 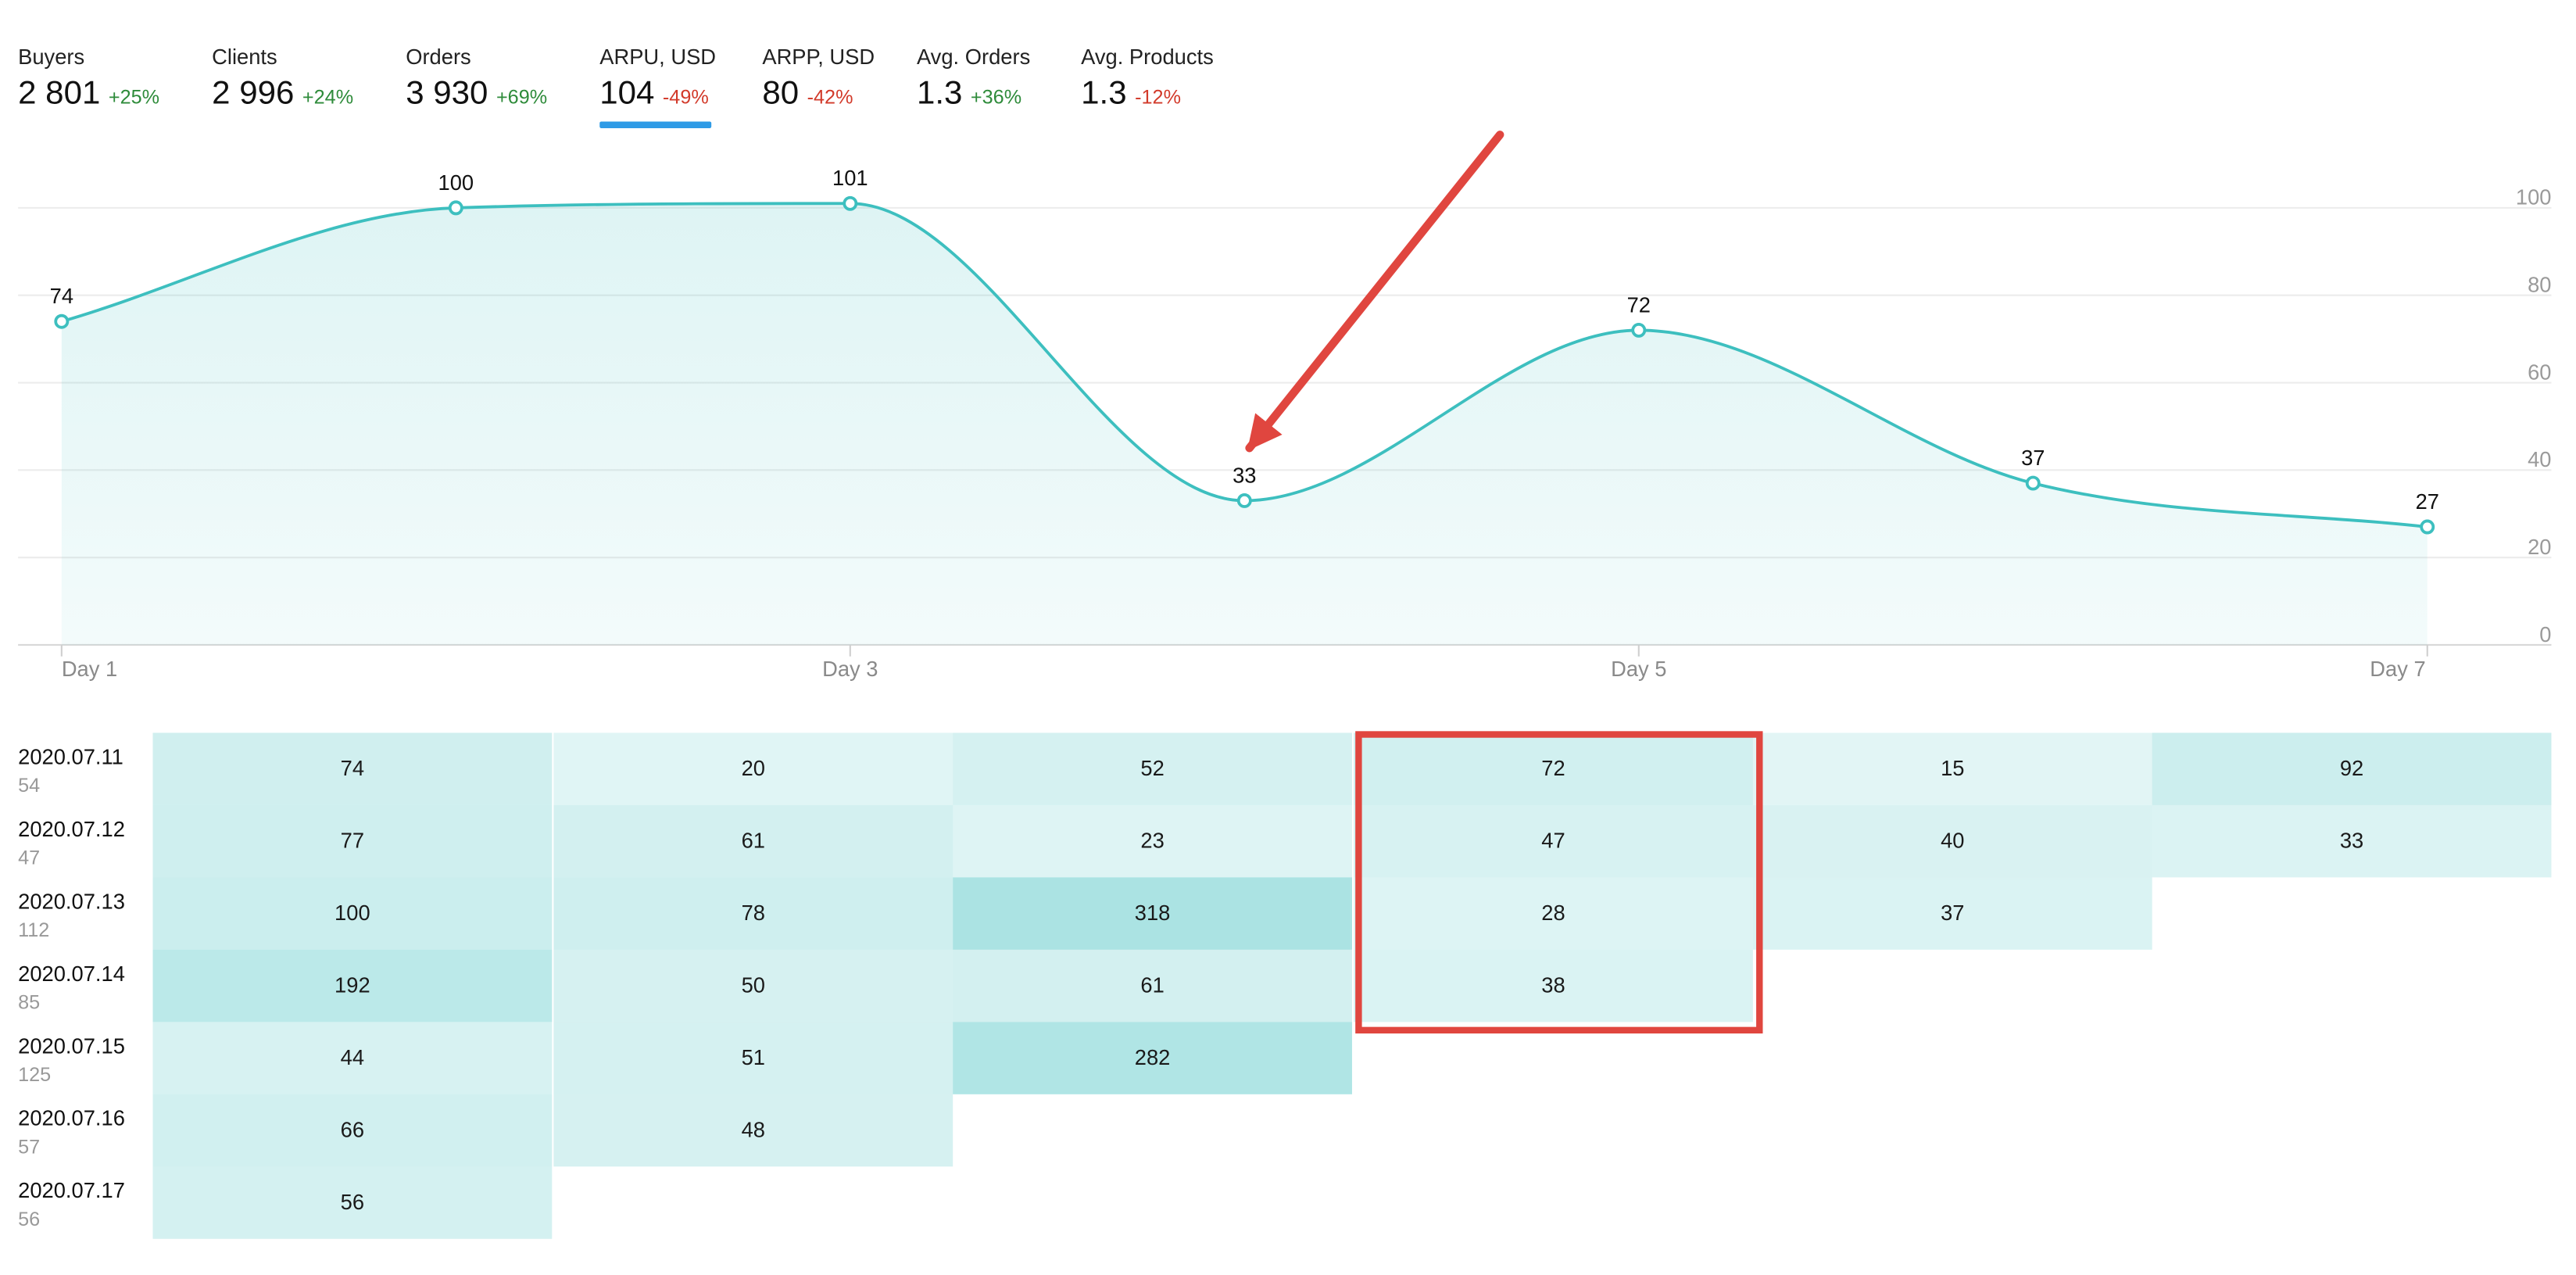 What do you see at coordinates (29, 785) in the screenshot?
I see `cohort-size: 54` at bounding box center [29, 785].